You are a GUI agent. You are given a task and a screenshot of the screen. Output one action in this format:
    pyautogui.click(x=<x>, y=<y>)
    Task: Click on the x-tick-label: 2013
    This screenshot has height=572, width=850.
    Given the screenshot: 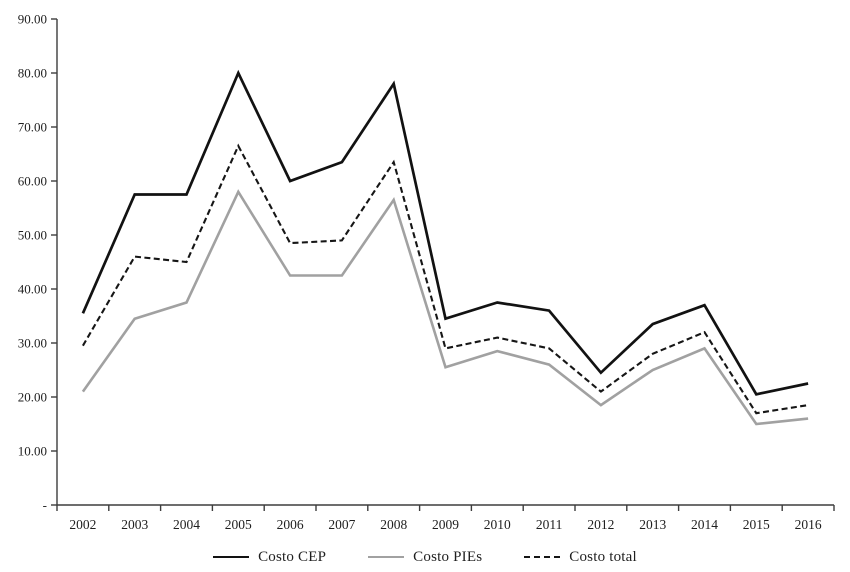 What is the action you would take?
    pyautogui.click(x=652, y=524)
    